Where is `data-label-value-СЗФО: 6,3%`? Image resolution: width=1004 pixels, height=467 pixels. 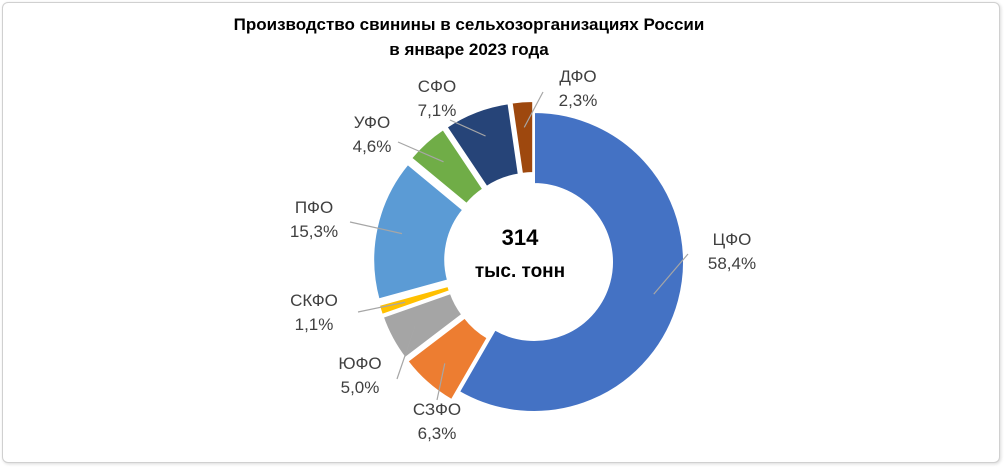
data-label-value-СЗФО: 6,3% is located at coordinates (437, 433).